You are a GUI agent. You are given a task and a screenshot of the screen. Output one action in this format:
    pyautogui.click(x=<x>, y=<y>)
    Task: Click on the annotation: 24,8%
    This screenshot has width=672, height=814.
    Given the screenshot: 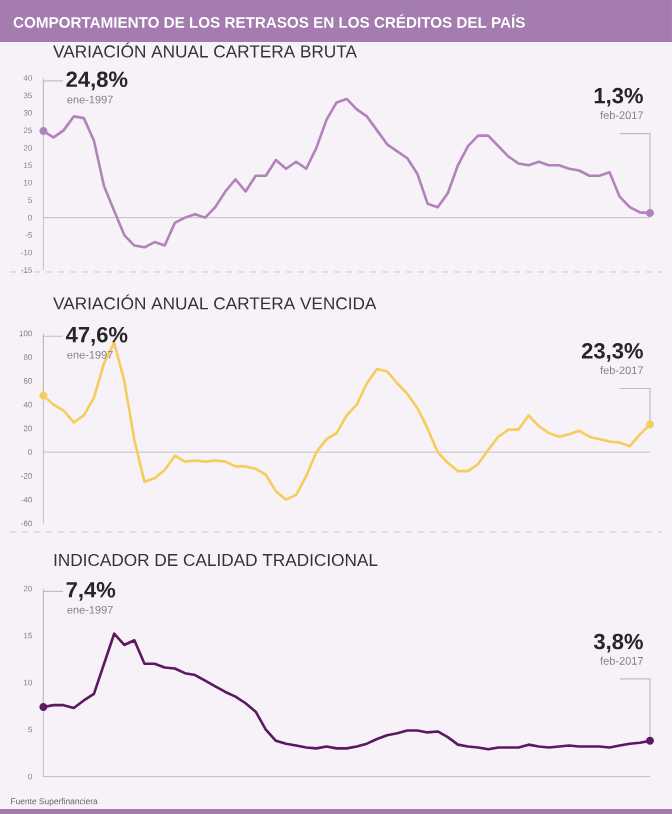 What is the action you would take?
    pyautogui.click(x=97, y=81)
    